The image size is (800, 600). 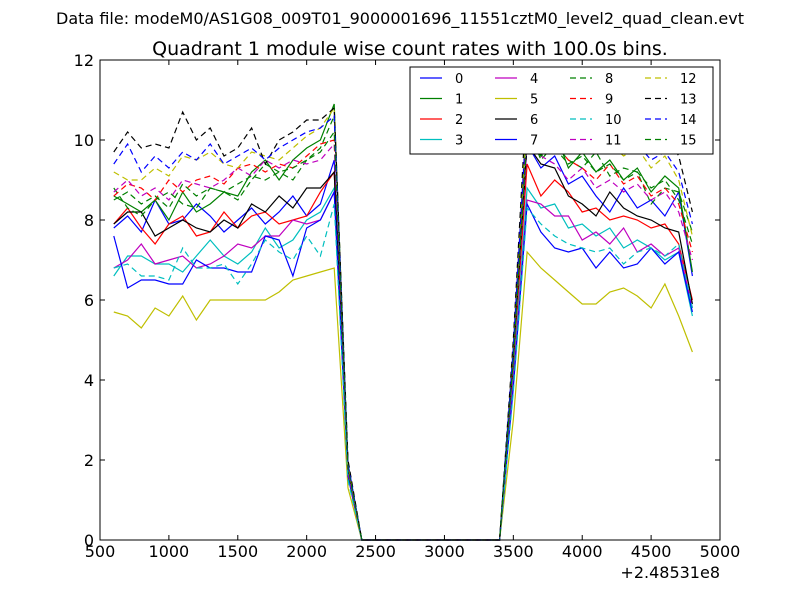 What do you see at coordinates (534, 100) in the screenshot?
I see `legend-label-5: 5` at bounding box center [534, 100].